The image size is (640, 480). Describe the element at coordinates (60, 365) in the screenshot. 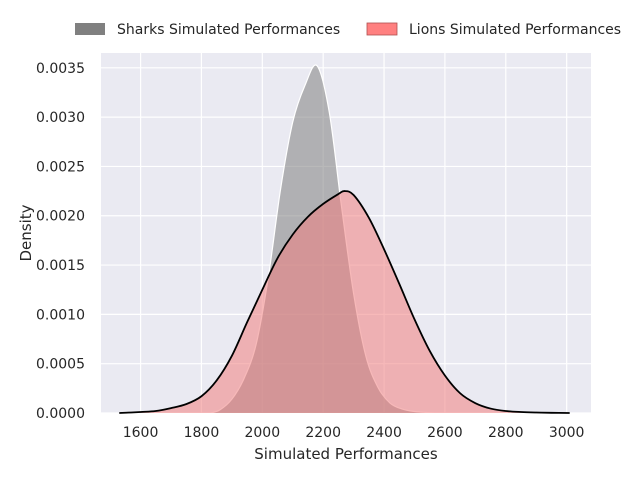

I see `y-tick-label: 0.0005` at that location.